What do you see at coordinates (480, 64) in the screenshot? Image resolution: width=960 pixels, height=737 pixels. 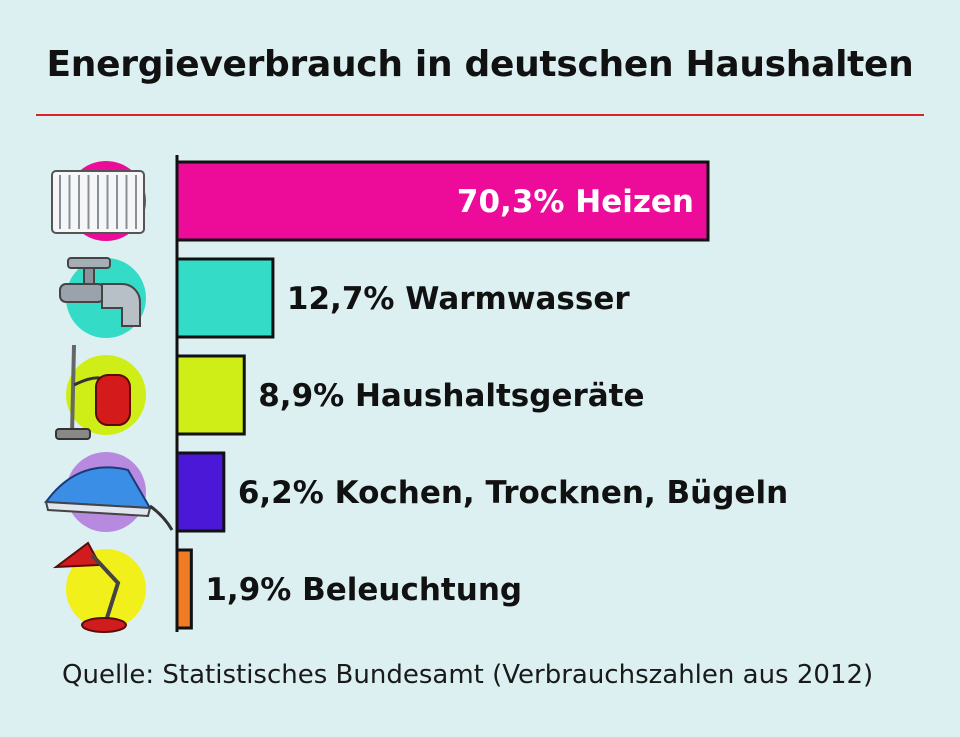 I see `chart-title: Energieverbrauch in deutschen Haushalten` at bounding box center [480, 64].